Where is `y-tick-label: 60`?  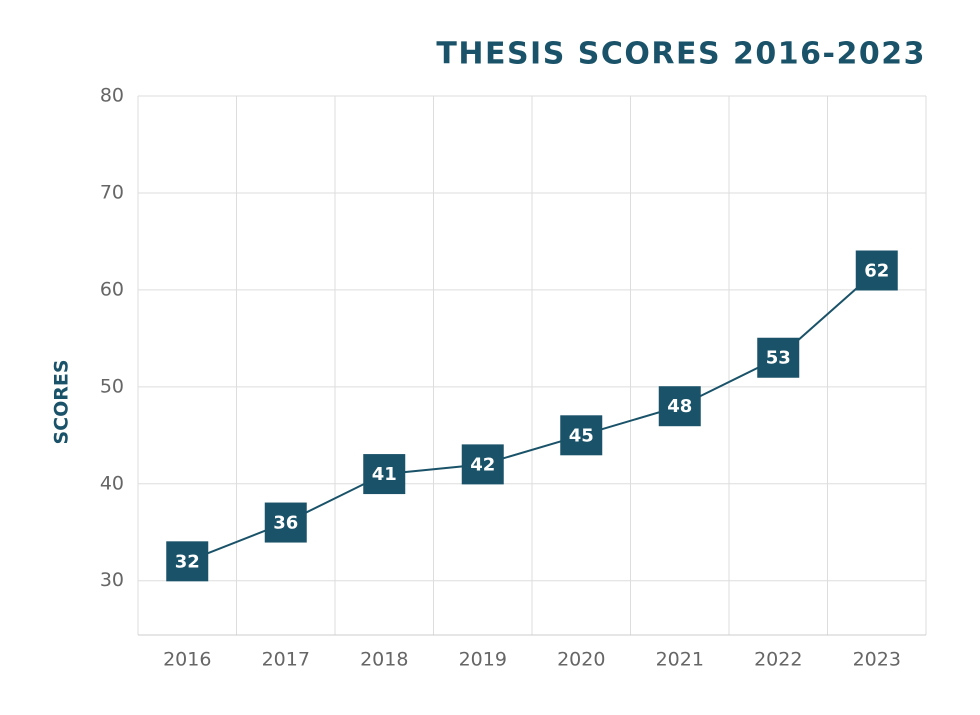
y-tick-label: 60 is located at coordinates (112, 289).